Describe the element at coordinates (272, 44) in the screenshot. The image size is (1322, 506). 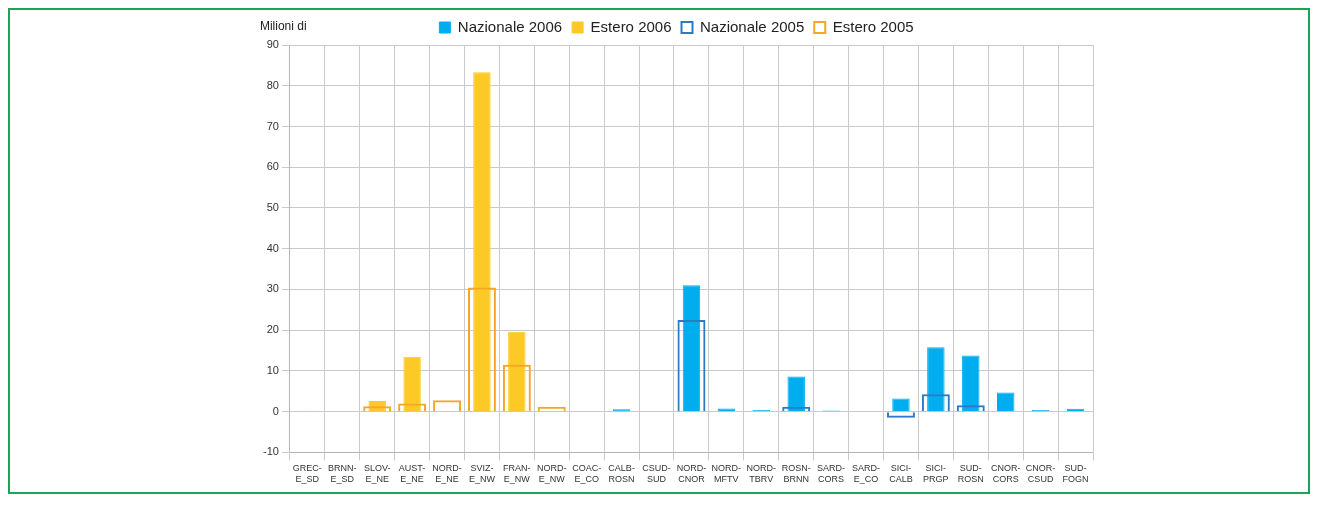
I see `y-tick-label: 90` at that location.